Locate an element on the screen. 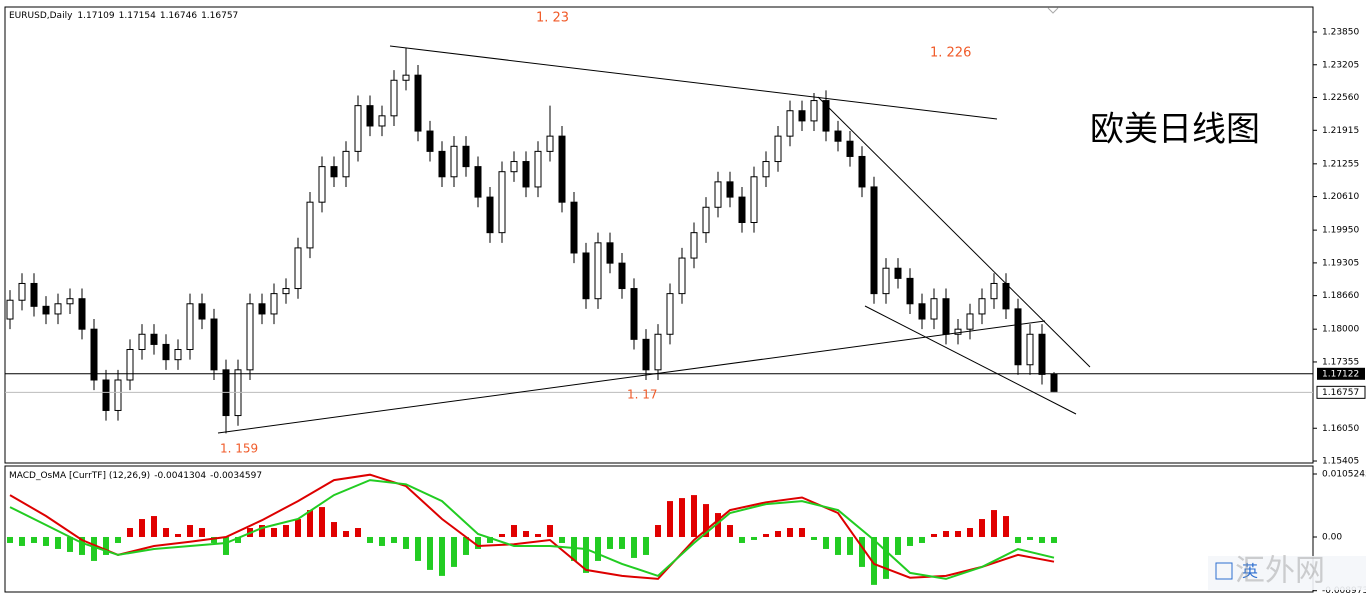 The image size is (1366, 597). signal-value: -0.0034597 is located at coordinates (236, 476).